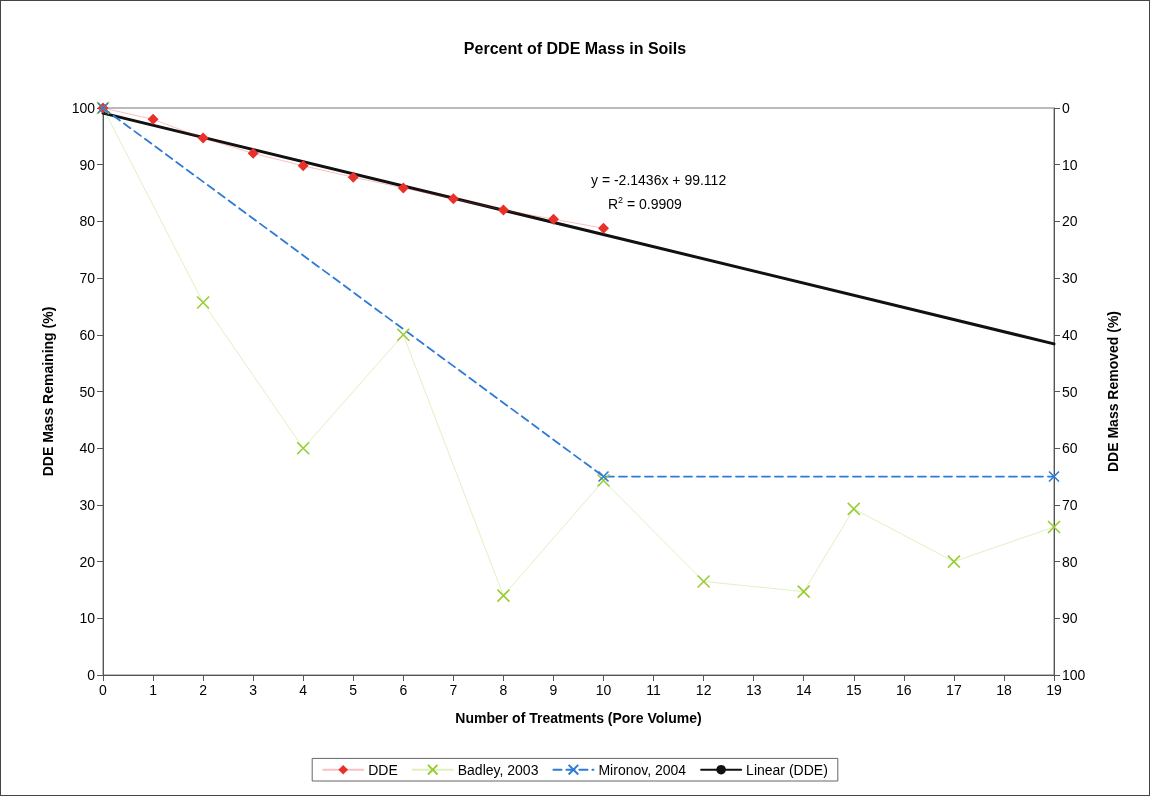  Describe the element at coordinates (253, 690) in the screenshot. I see `x-tick-label: 3` at that location.